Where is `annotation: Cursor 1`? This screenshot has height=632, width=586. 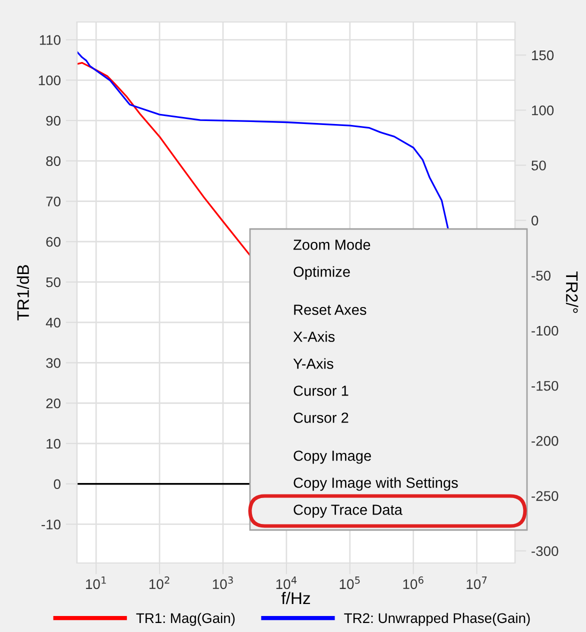
annotation: Cursor 1 is located at coordinates (321, 391).